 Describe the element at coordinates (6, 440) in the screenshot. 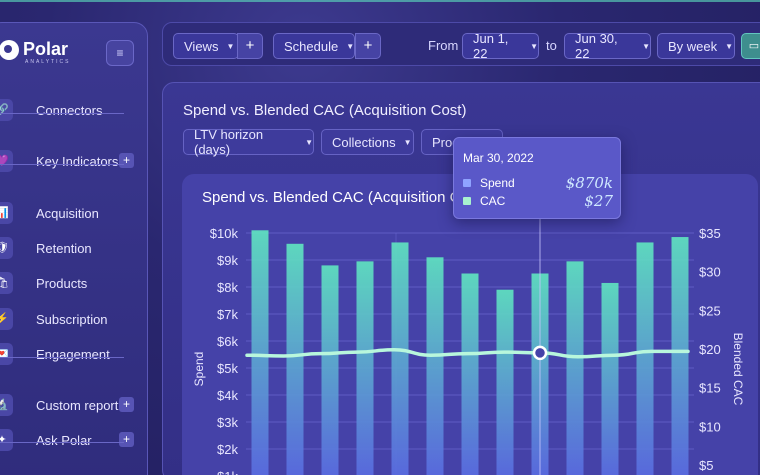

I see `sparkle-icon: ✦` at that location.